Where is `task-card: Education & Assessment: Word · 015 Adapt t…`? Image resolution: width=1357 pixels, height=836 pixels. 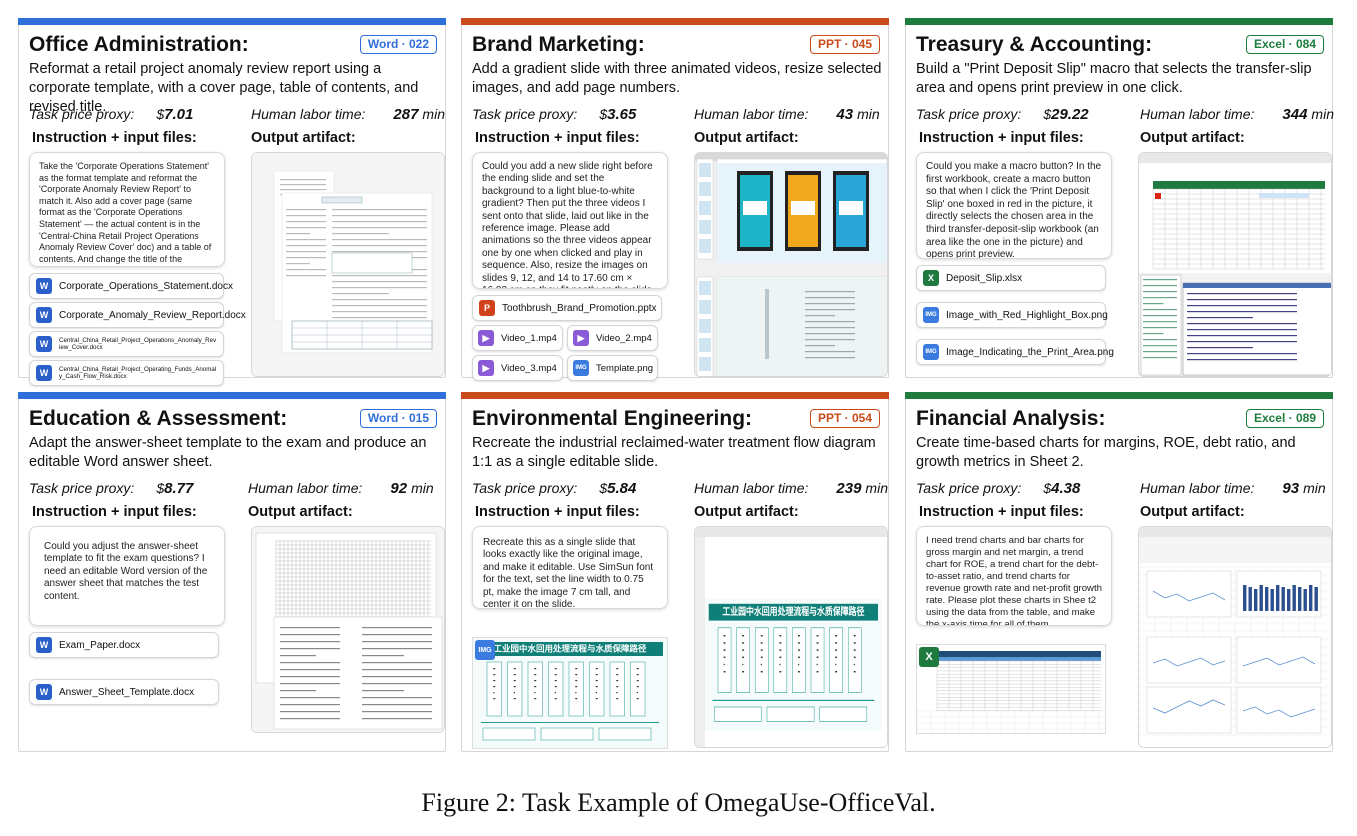 task-card: Education & Assessment: Word · 015 Adapt t… is located at coordinates (232, 572).